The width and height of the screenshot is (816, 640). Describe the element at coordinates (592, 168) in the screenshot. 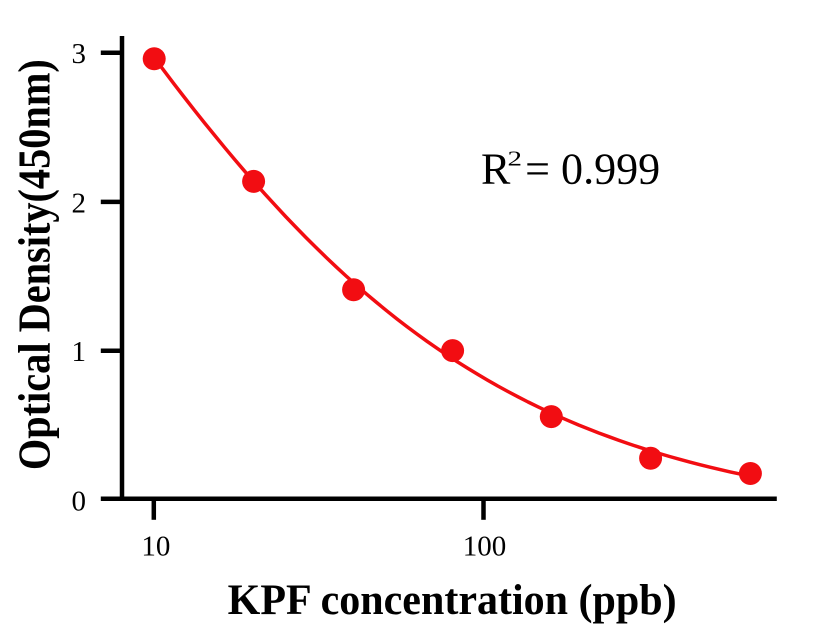

I see `svg-text: = 0.999` at that location.